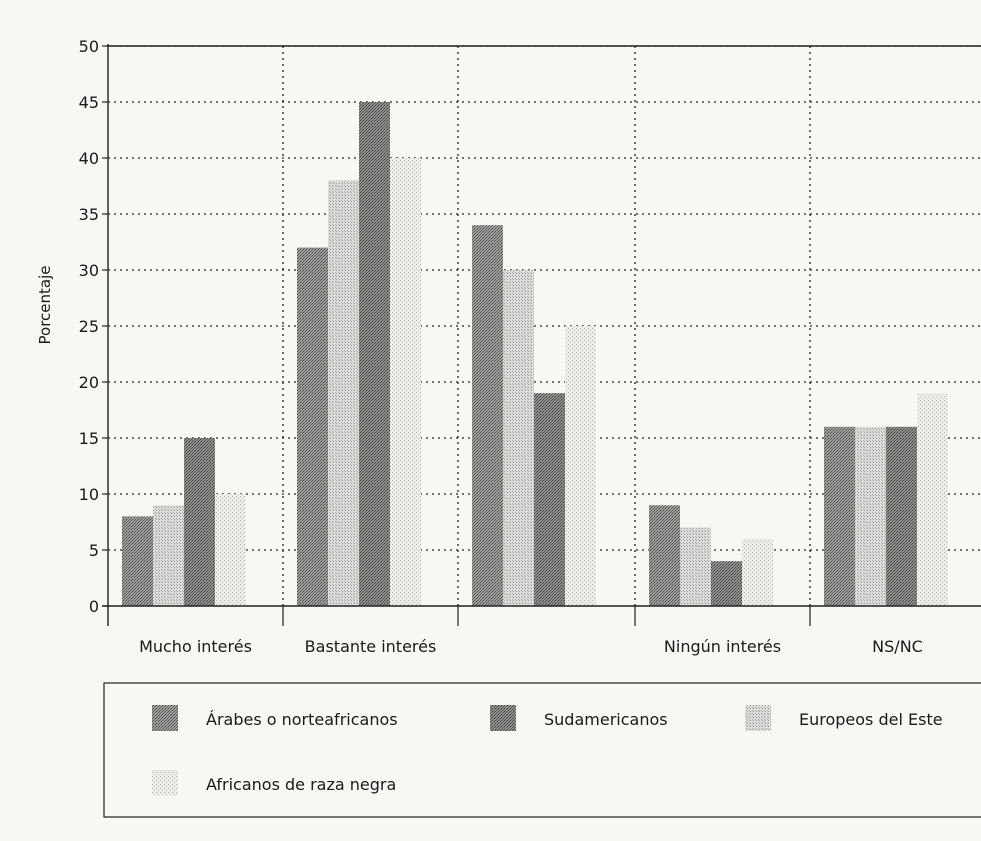 This screenshot has width=981, height=841. What do you see at coordinates (871, 719) in the screenshot?
I see `legend-label: Europeos del Este` at bounding box center [871, 719].